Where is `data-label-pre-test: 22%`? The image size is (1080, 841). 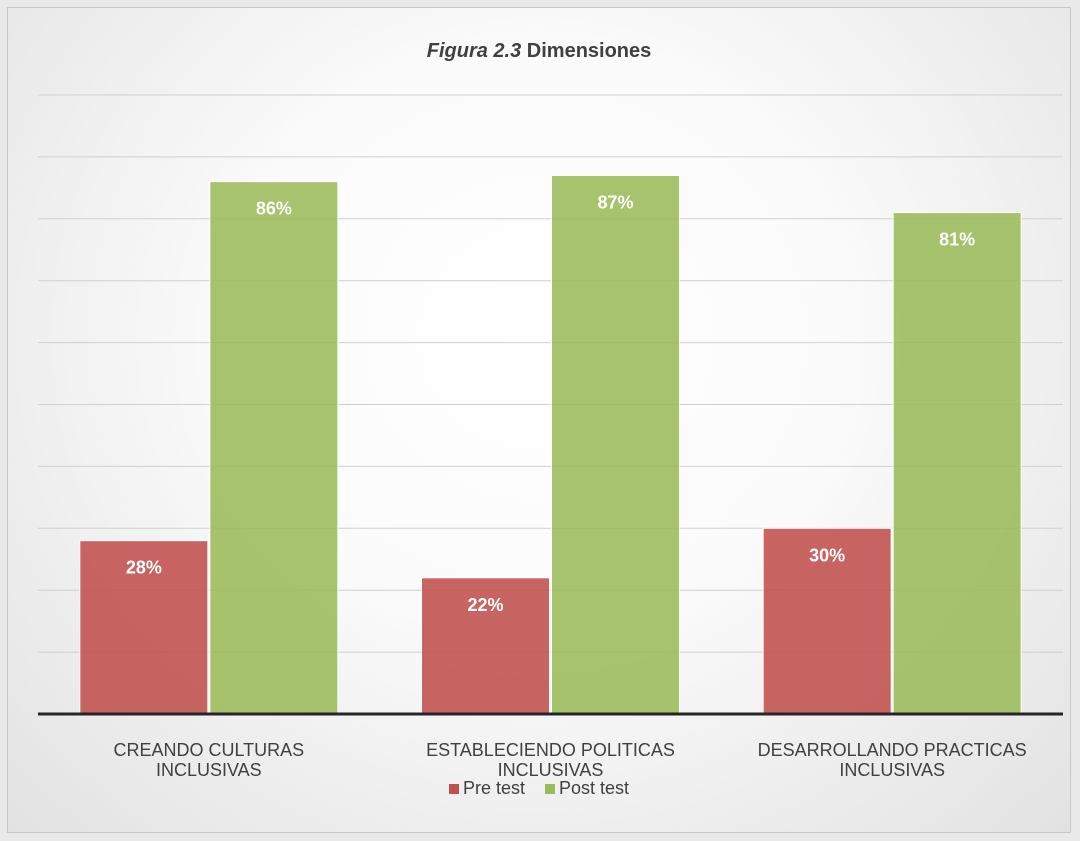 data-label-pre-test: 22% is located at coordinates (485, 605).